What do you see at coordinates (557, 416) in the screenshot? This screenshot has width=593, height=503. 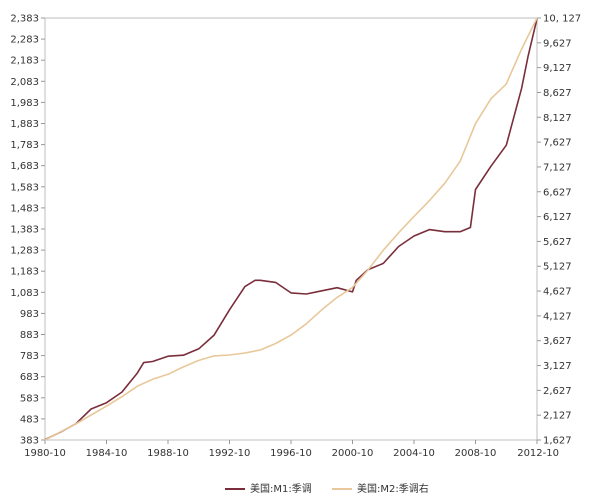 I see `y-right-tick-label: 2,127` at bounding box center [557, 416].